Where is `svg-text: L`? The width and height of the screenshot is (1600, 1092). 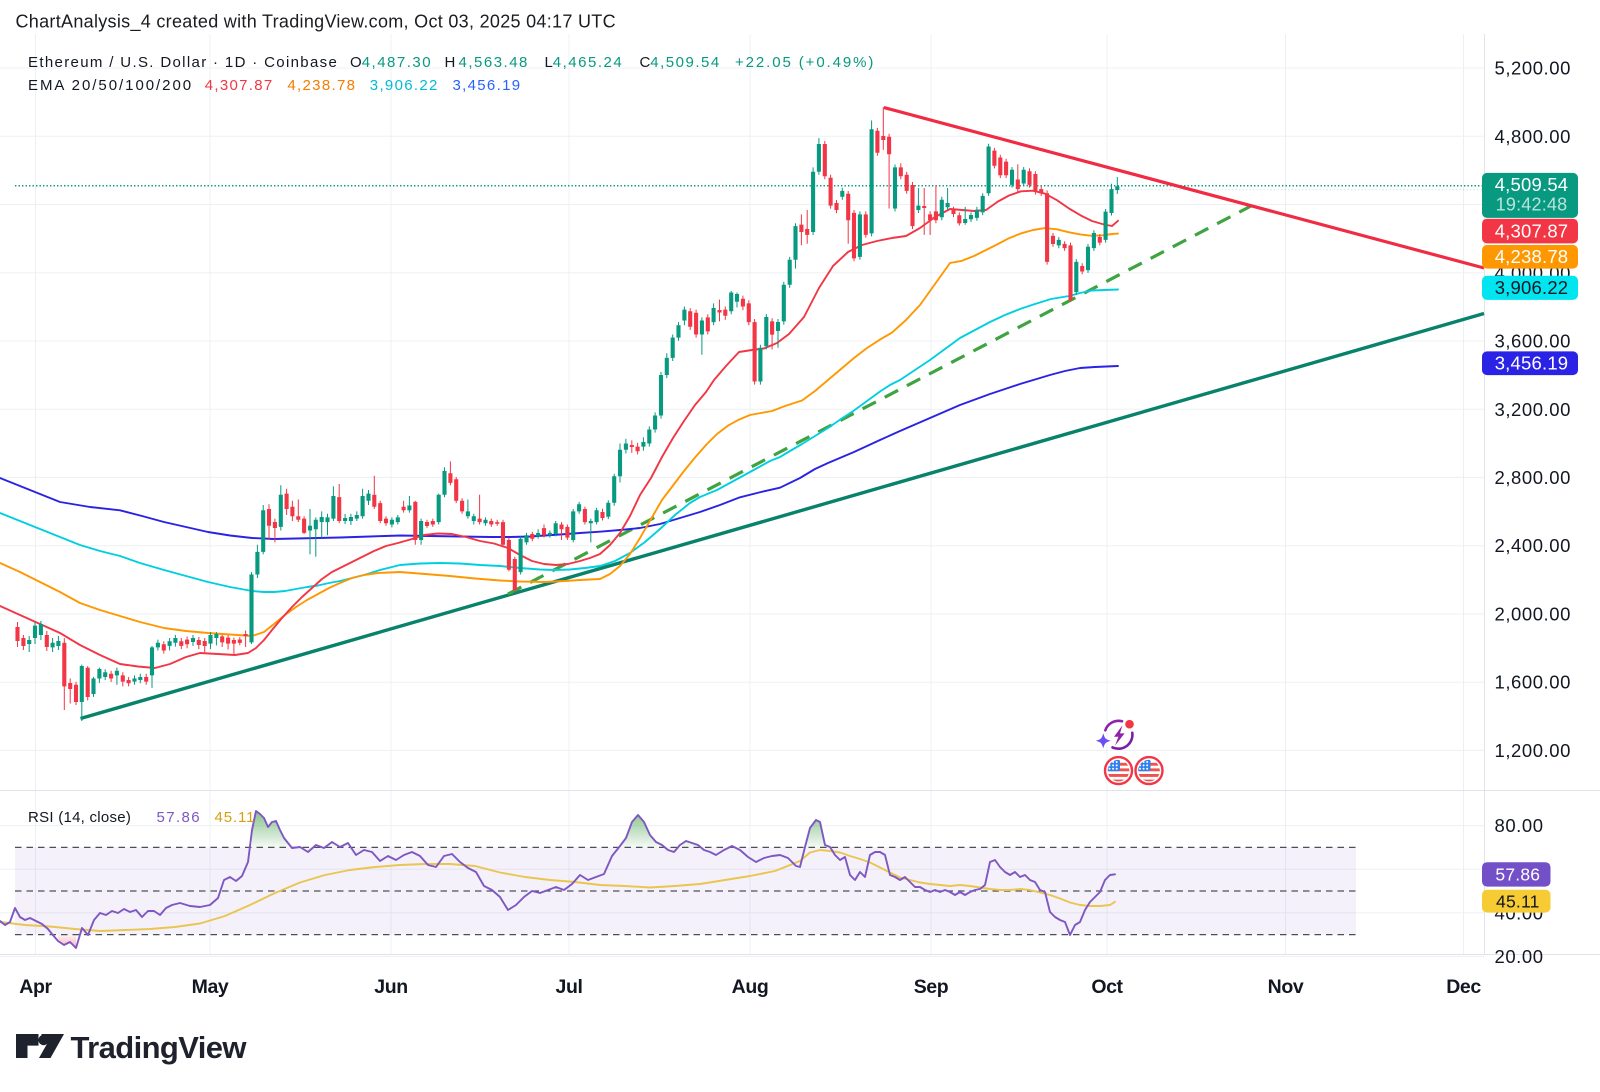 svg-text: L is located at coordinates (549, 62).